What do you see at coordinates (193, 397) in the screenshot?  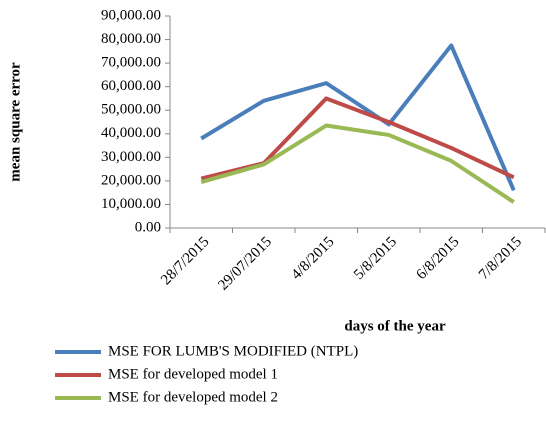 I see `legend-label: MSE for developed model 2` at bounding box center [193, 397].